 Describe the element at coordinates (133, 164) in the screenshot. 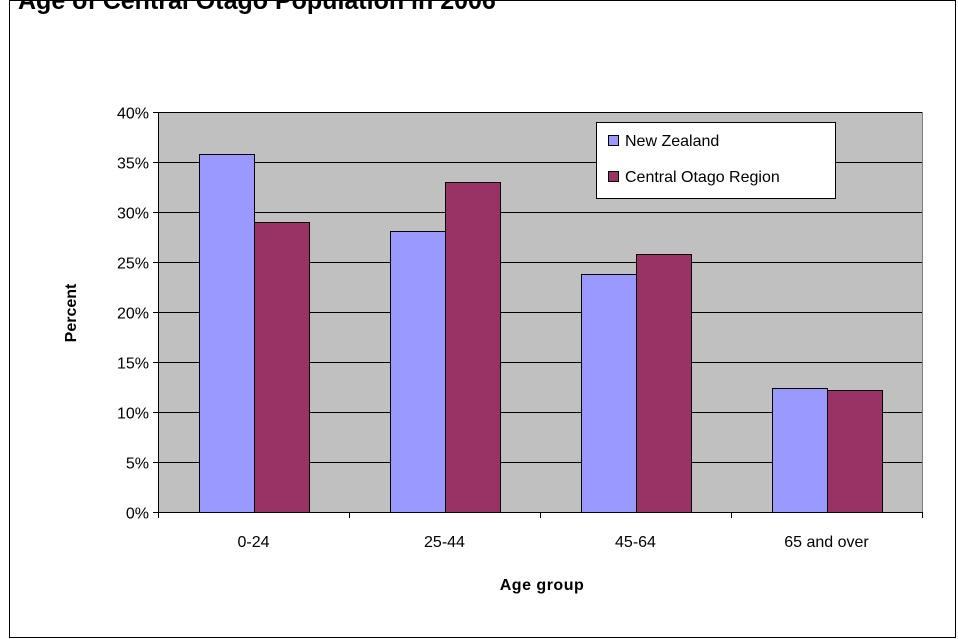

I see `y-tick-label: 35%` at that location.